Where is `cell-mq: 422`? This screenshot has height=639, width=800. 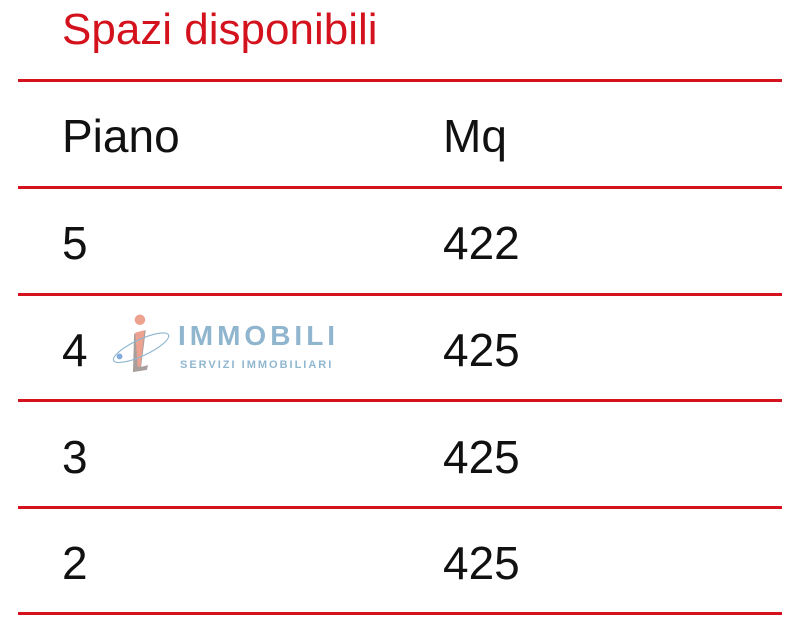
cell-mq: 422 is located at coordinates (481, 243).